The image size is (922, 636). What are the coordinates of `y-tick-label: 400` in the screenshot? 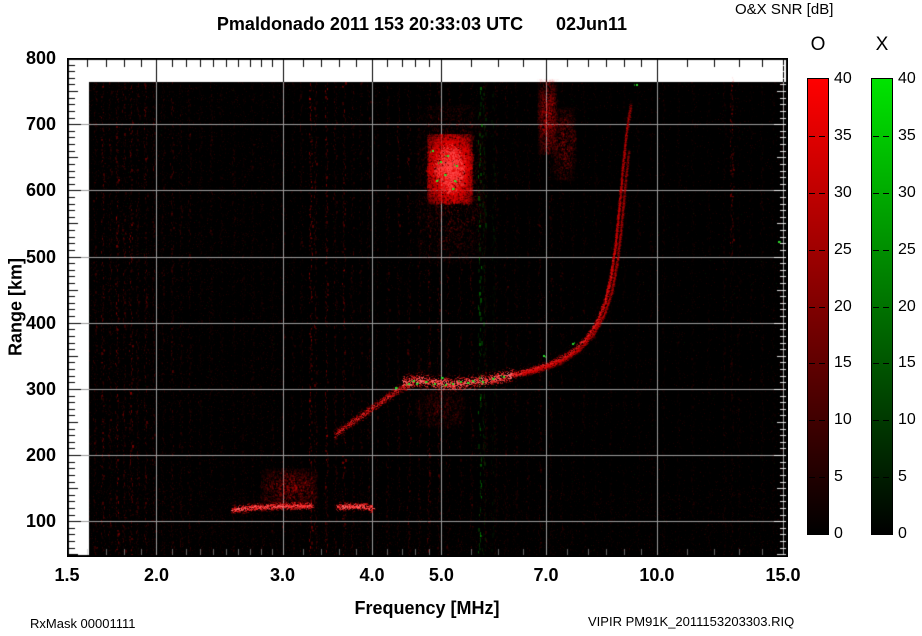 It's located at (40, 322).